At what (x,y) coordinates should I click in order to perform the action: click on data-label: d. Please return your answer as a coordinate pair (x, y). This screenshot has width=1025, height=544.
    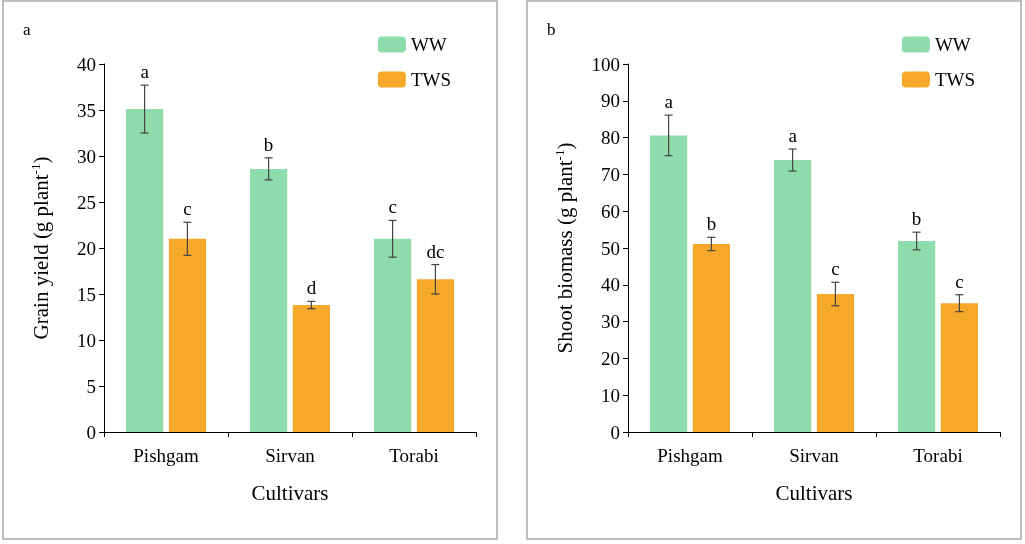
    Looking at the image, I should click on (311, 288).